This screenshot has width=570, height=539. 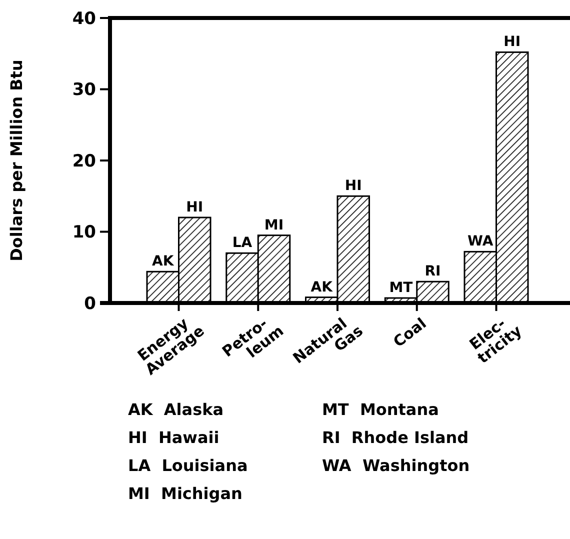 I want to click on text: MT Montana, so click(x=380, y=409).